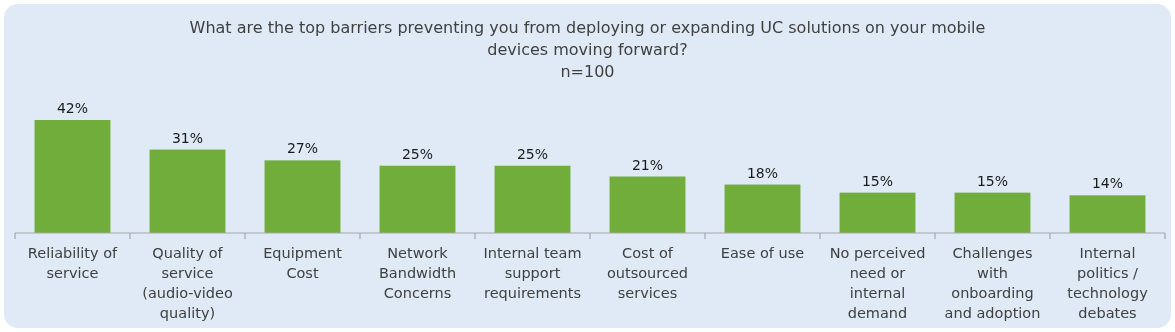  Describe the element at coordinates (302, 148) in the screenshot. I see `data-label: 27%` at that location.